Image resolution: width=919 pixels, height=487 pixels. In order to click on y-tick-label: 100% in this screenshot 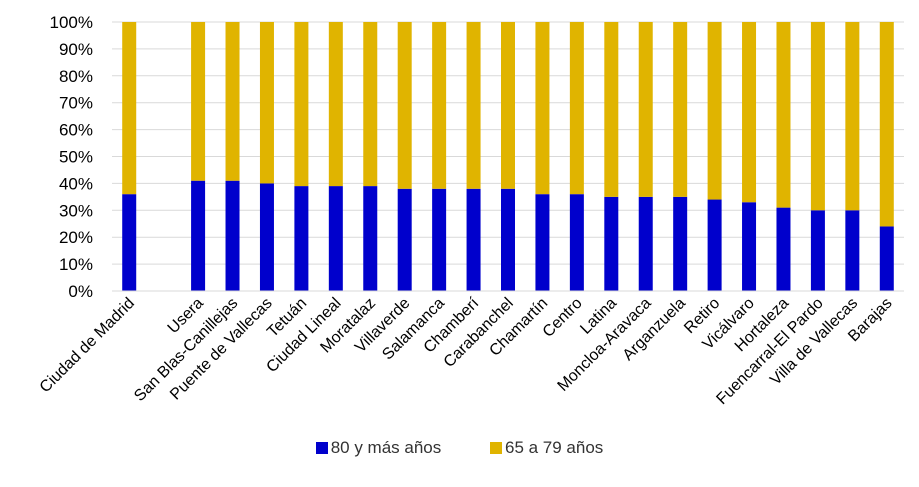, I will do `click(71, 22)`.